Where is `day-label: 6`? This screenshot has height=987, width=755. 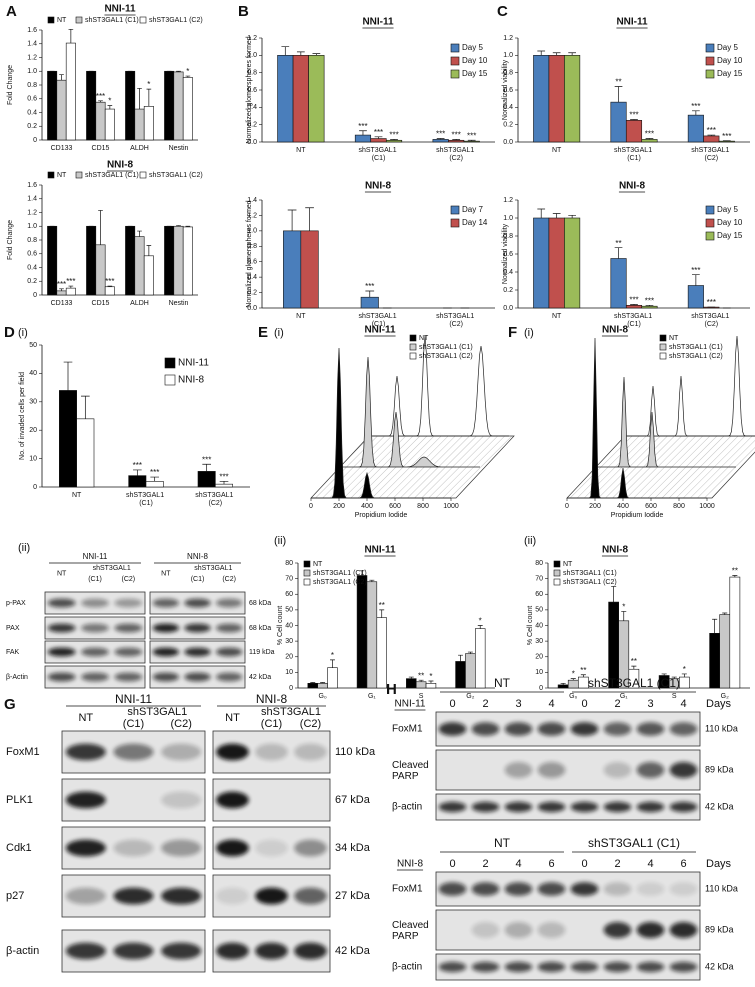 day-label: 6 is located at coordinates (551, 864).